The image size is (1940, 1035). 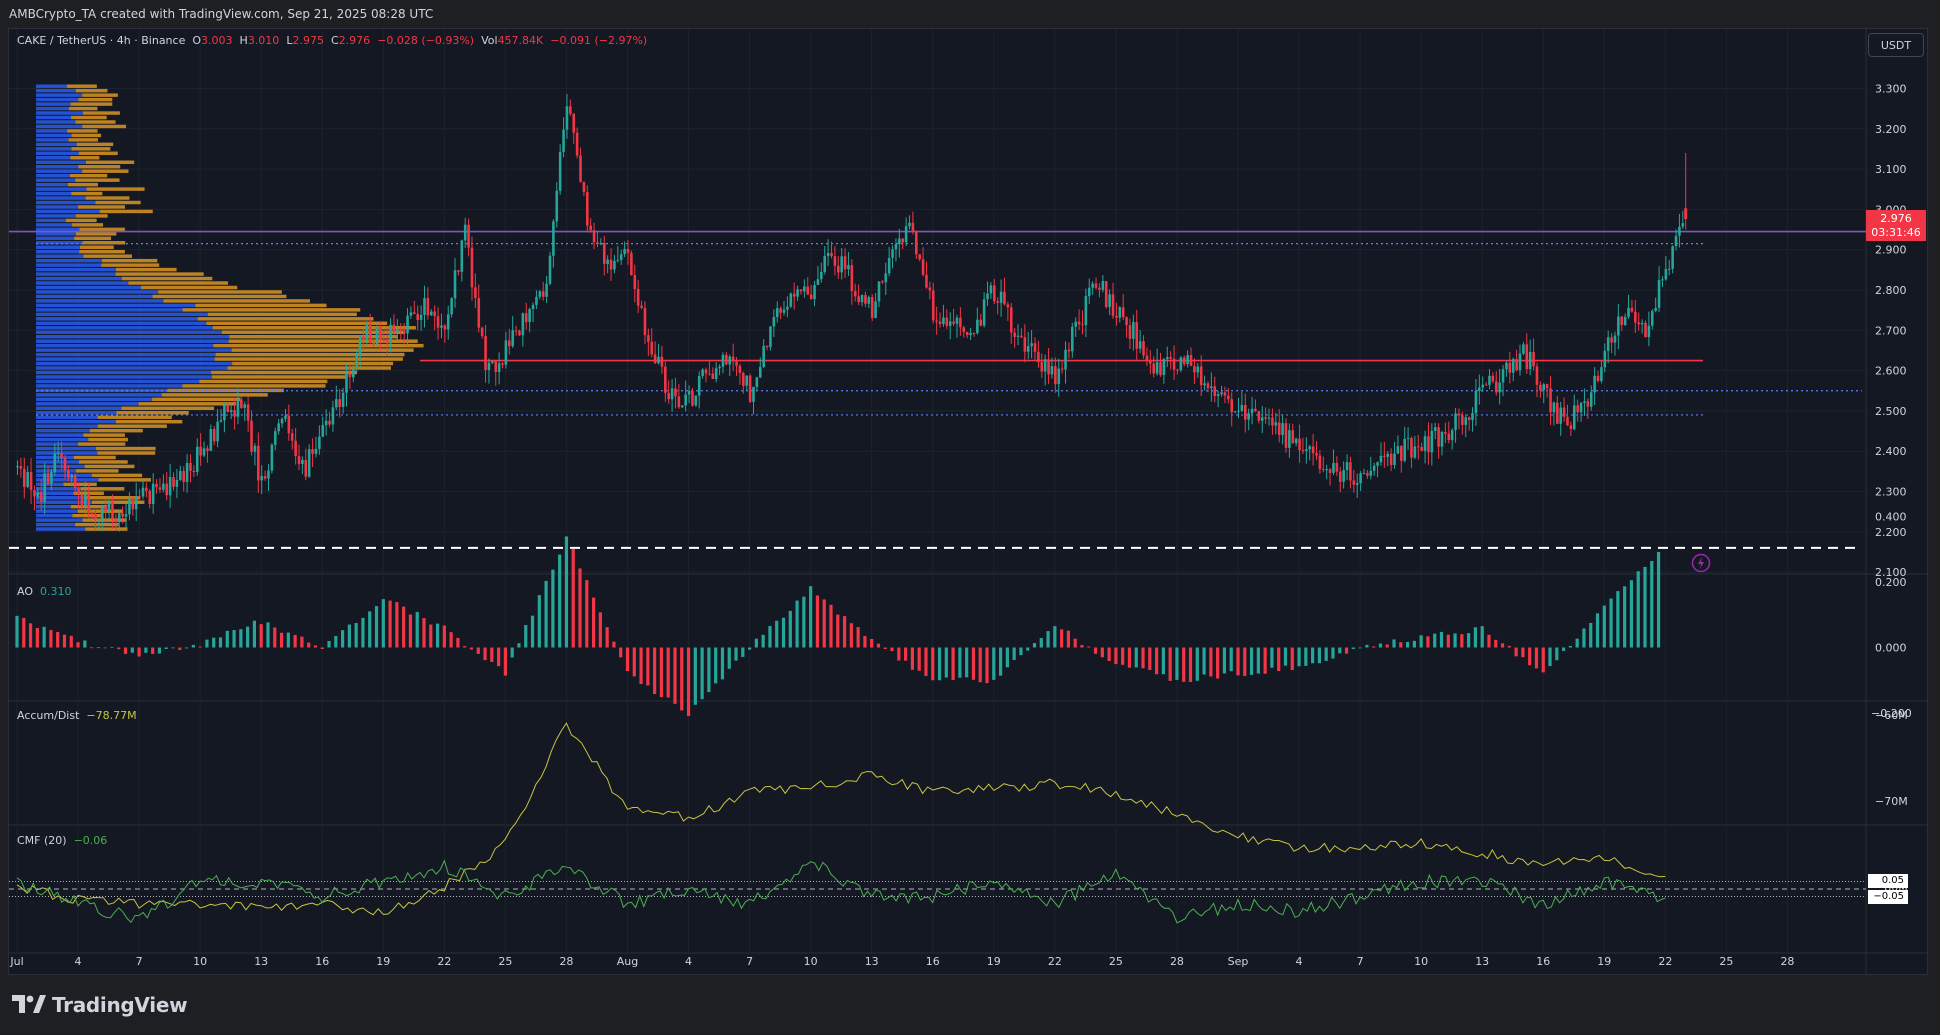 I want to click on vol-value: 457.84K, so click(x=520, y=40).